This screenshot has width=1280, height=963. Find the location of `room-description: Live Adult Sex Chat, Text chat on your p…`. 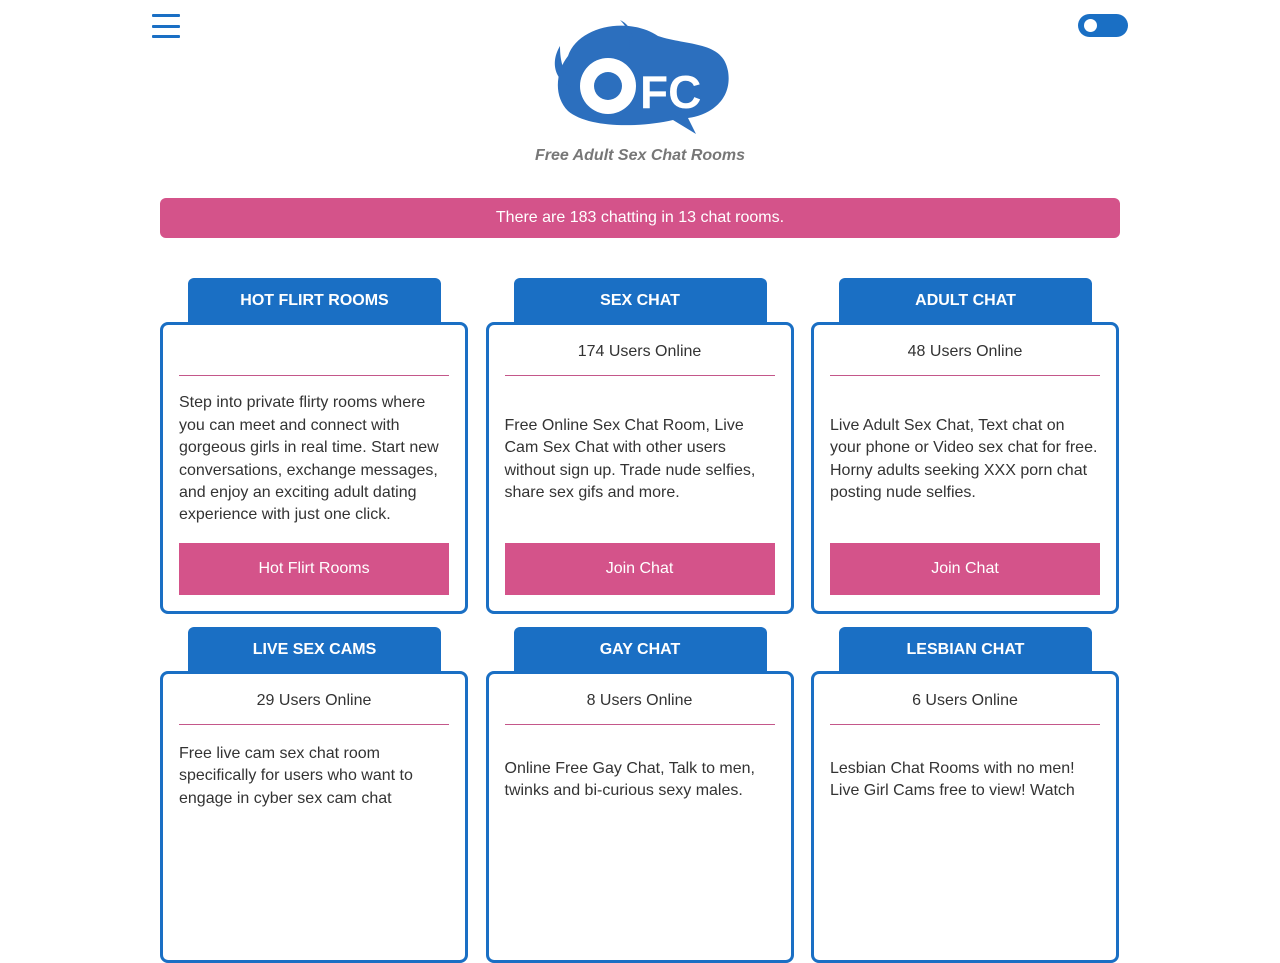

room-description: Live Adult Sex Chat, Text chat on your p… is located at coordinates (964, 458).